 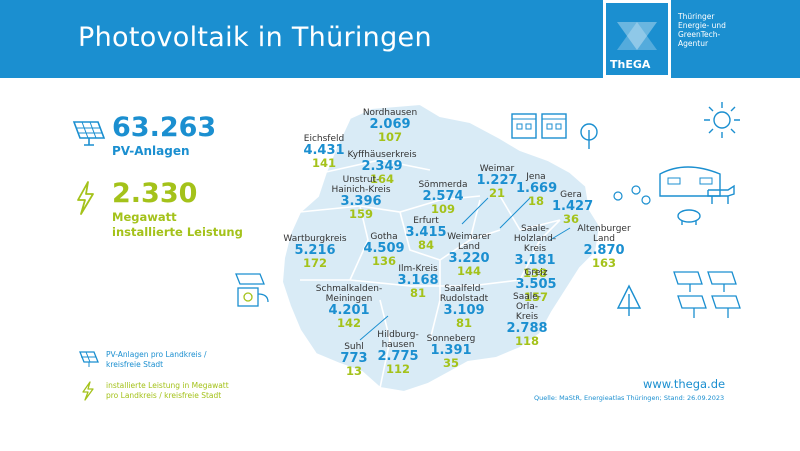 I want to click on district-kyffhaeuserkreis: Kyffhäuserkreis 2.349 164, so click(x=382, y=168).